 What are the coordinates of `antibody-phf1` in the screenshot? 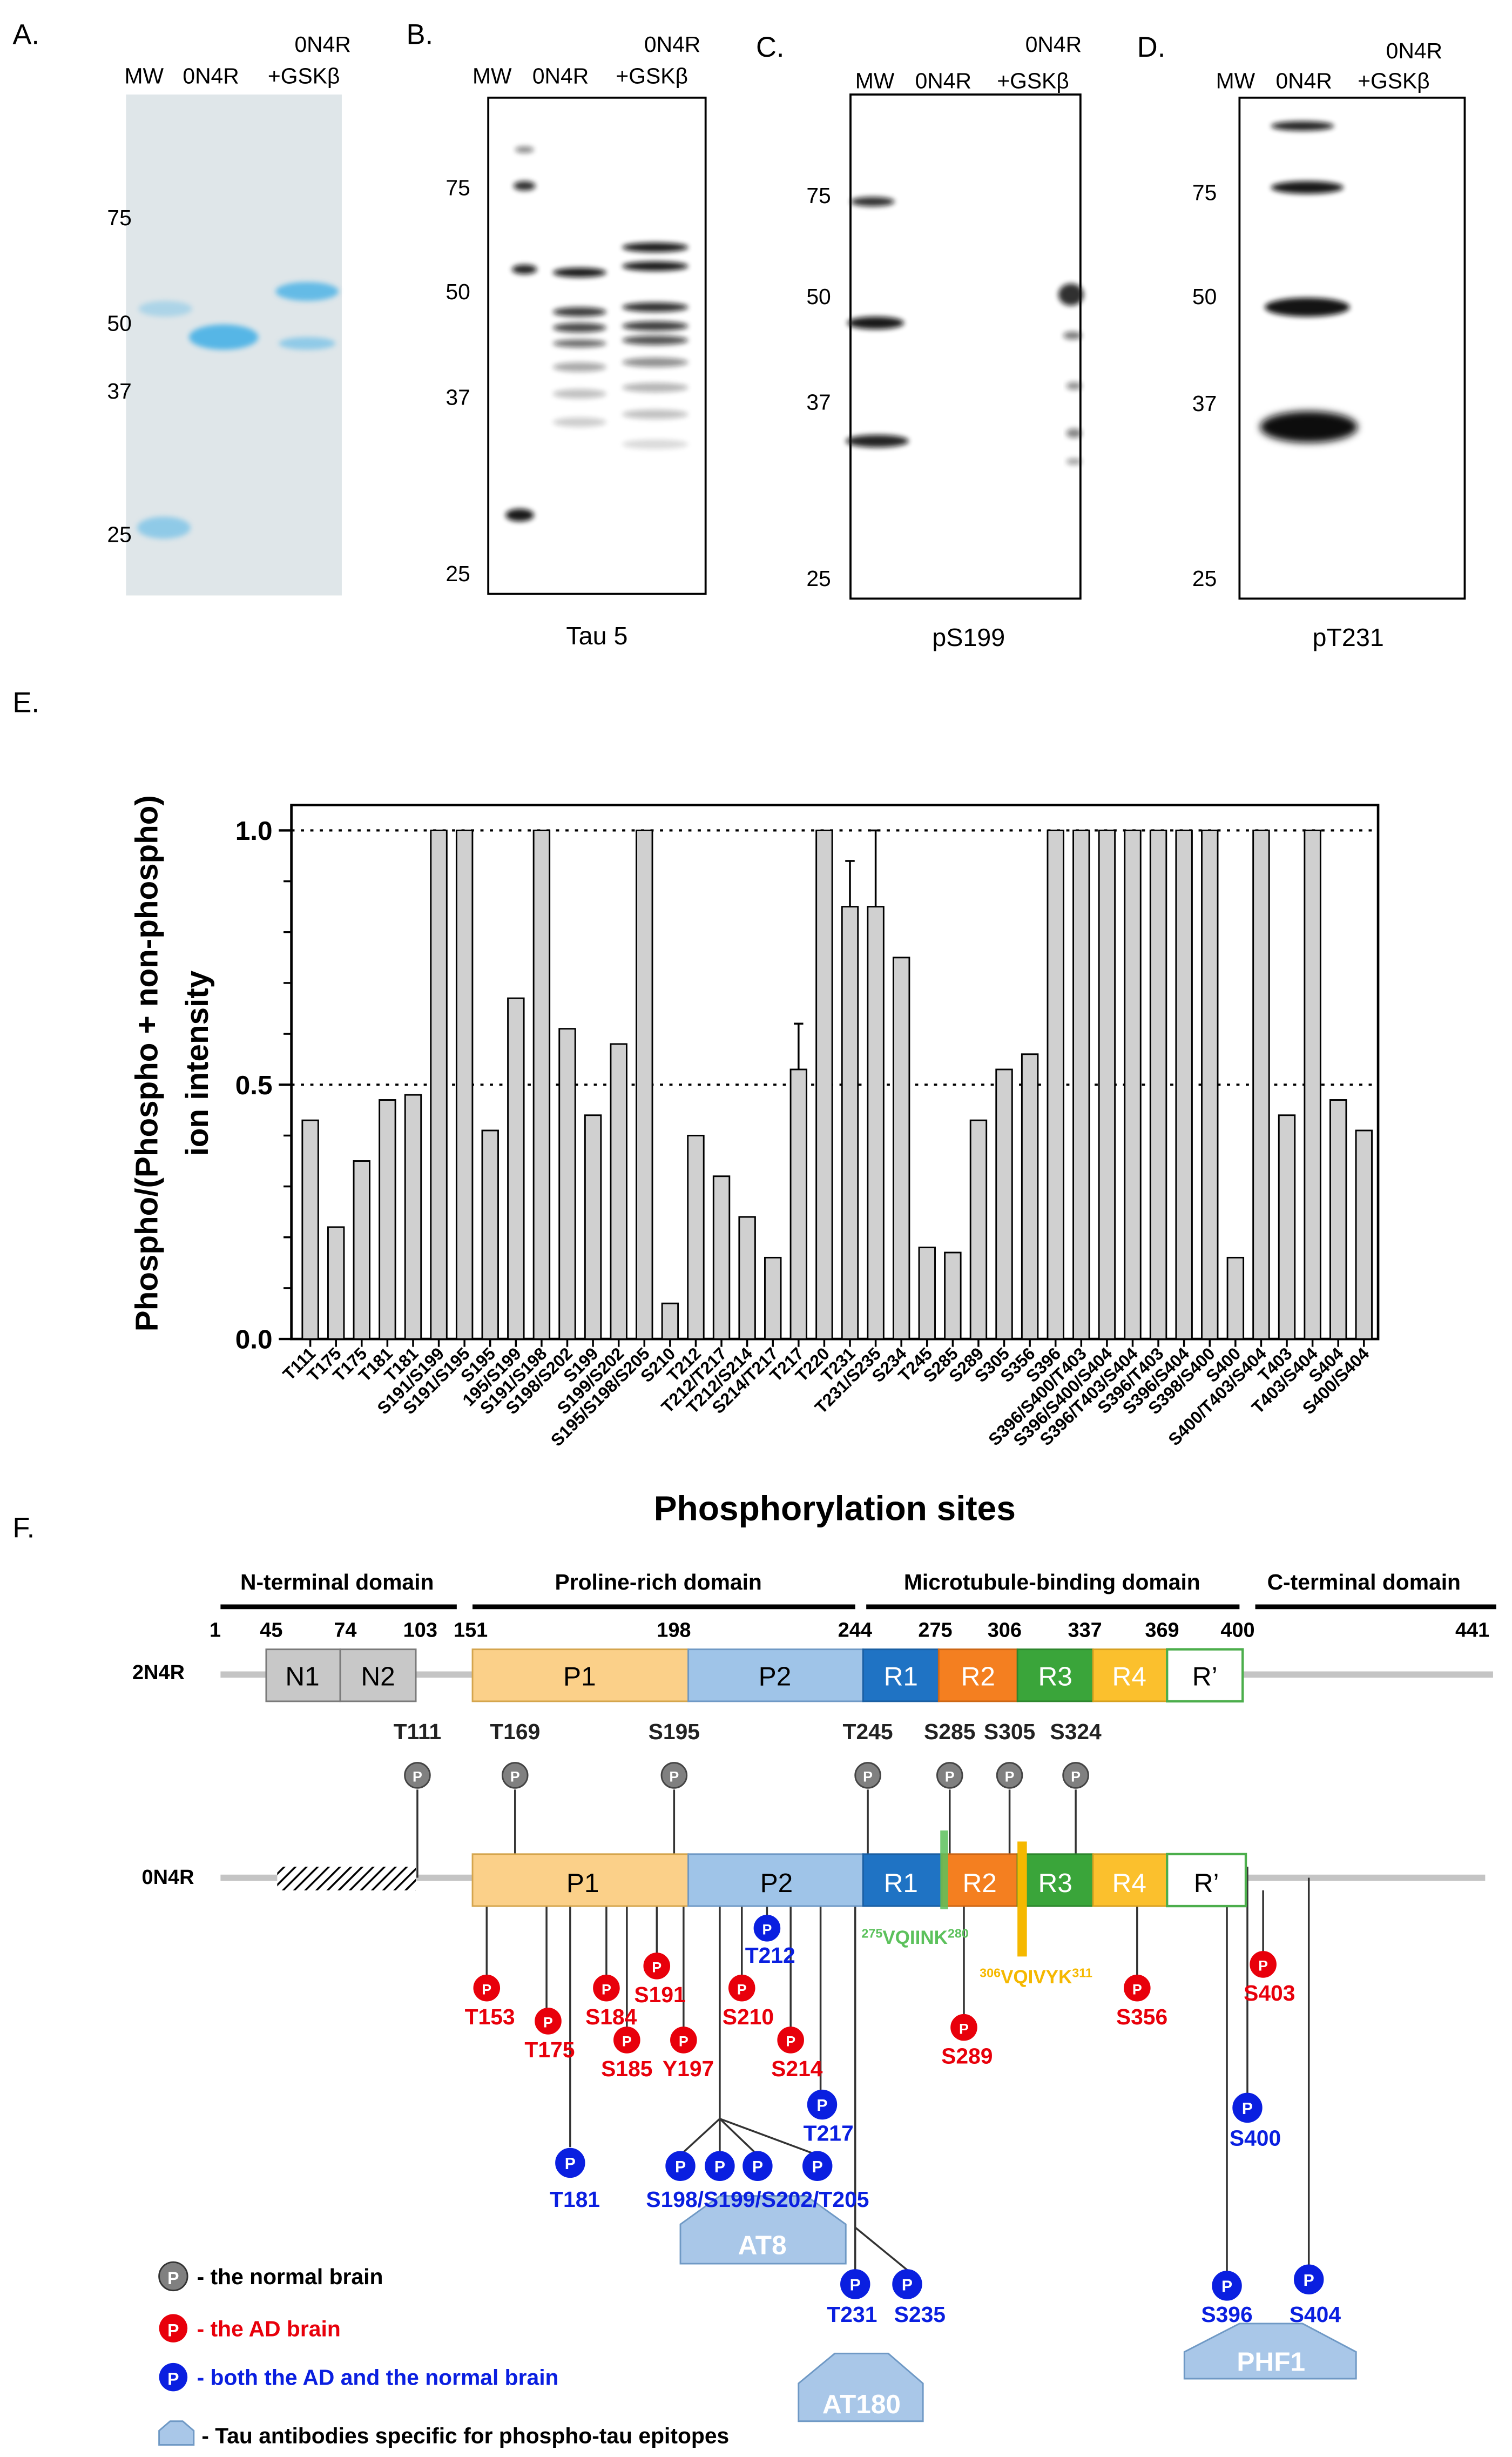 It's located at (1270, 2351).